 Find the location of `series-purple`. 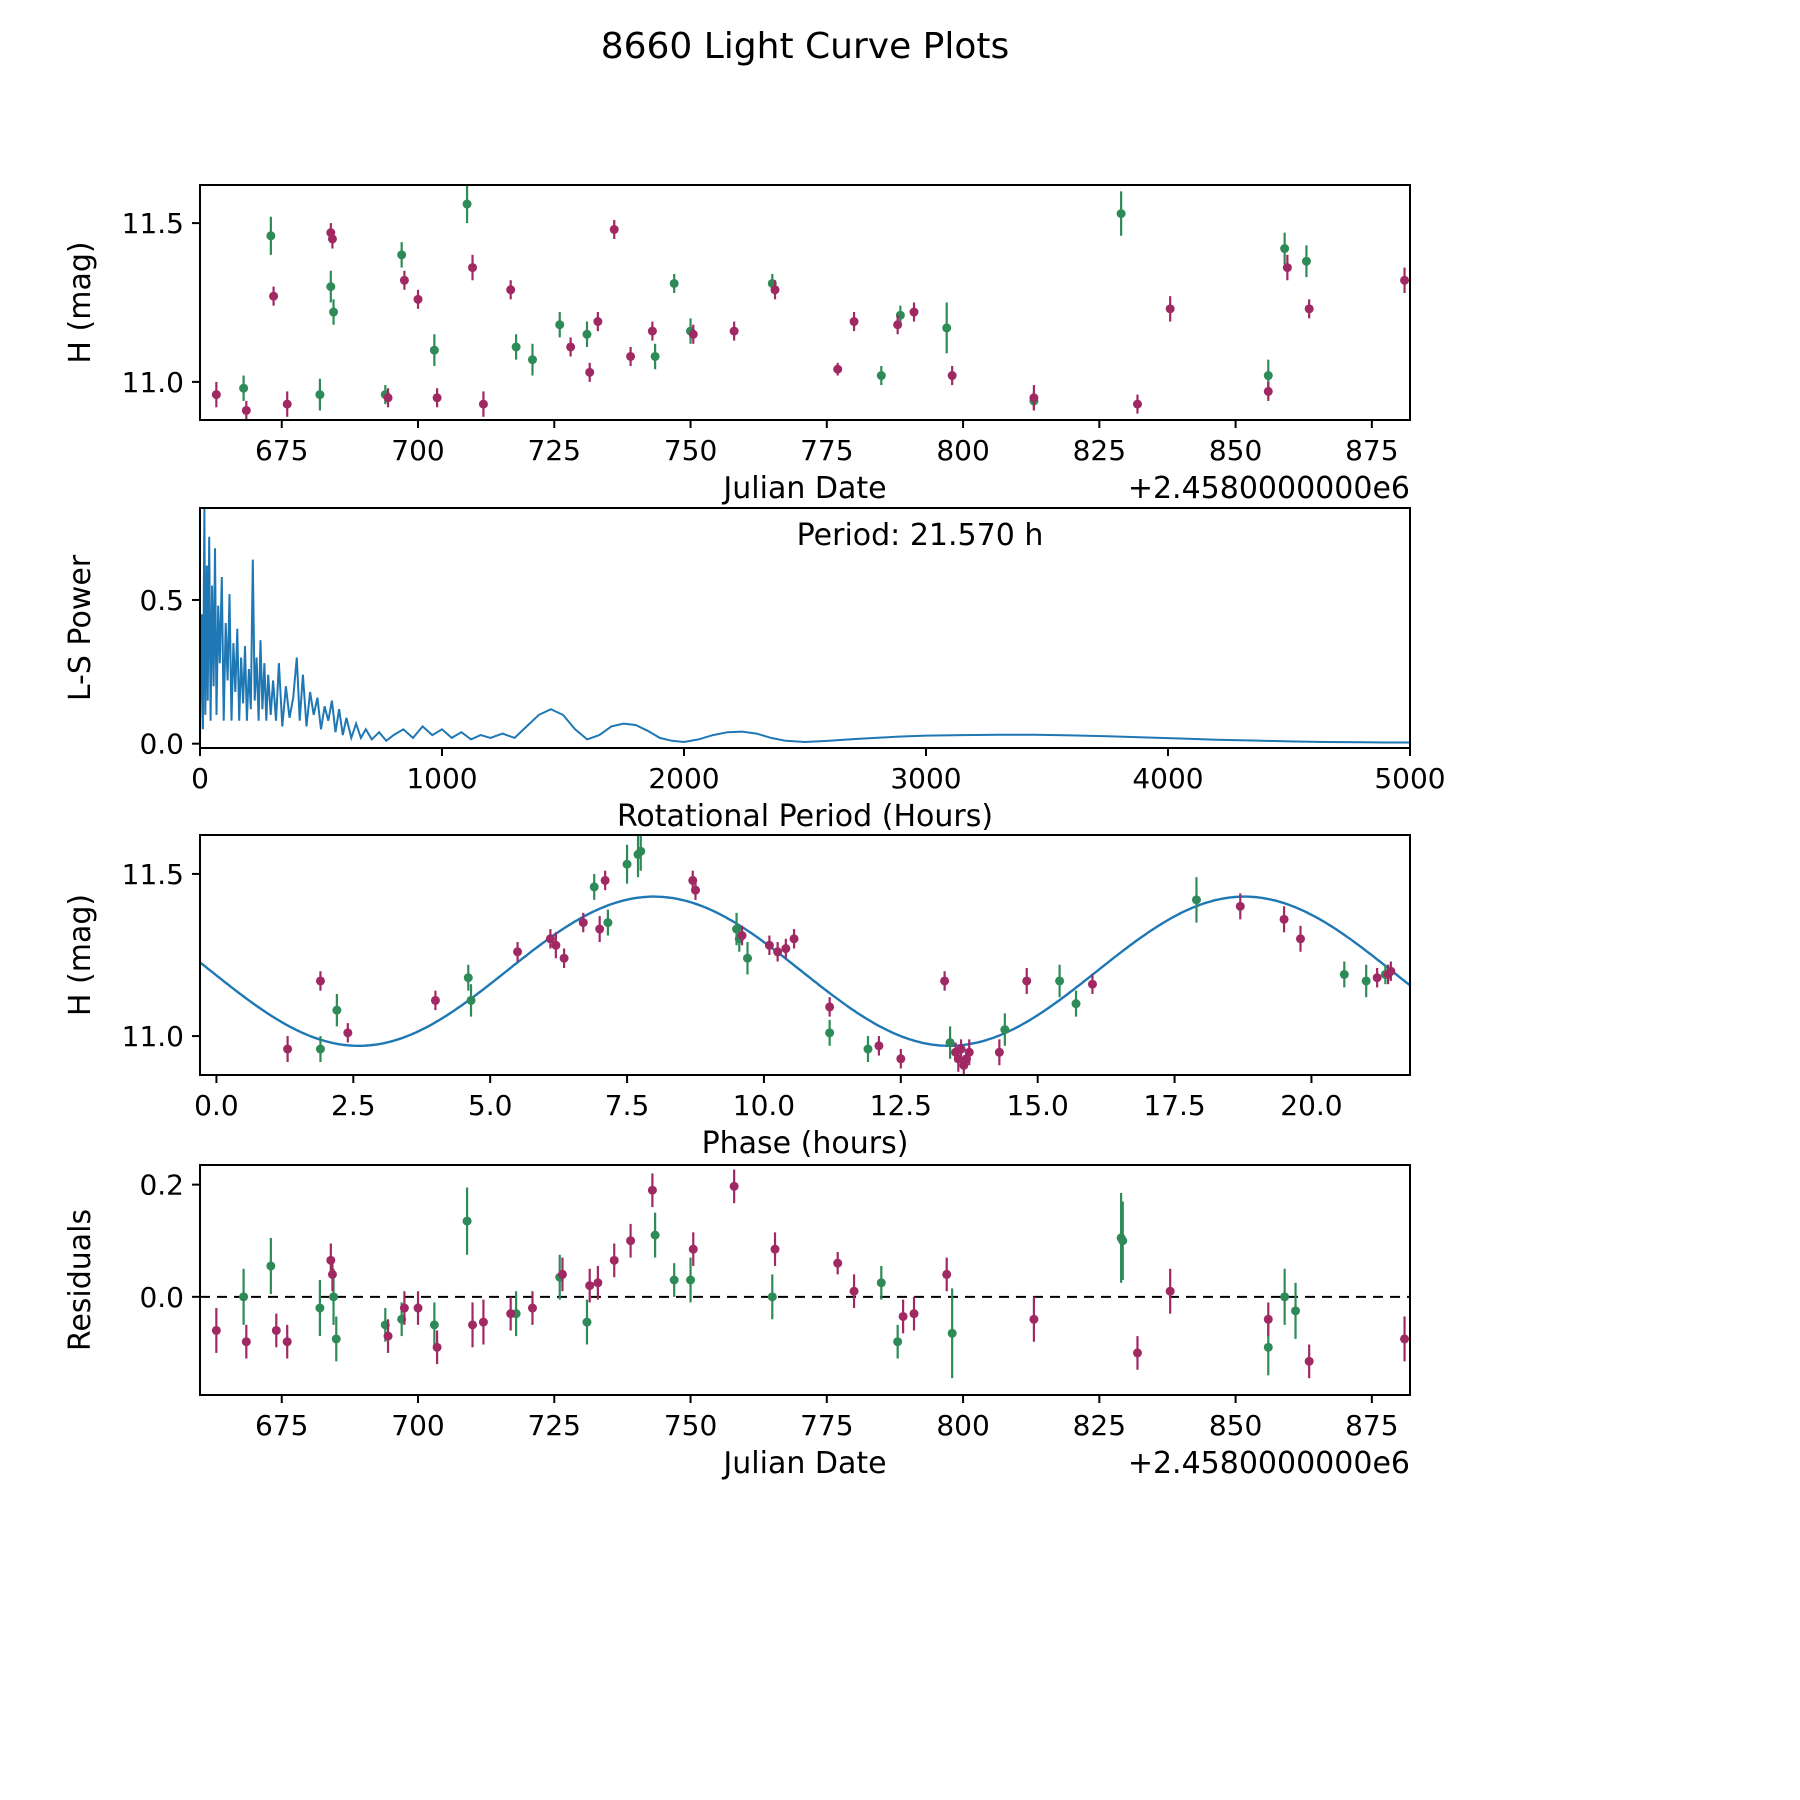

series-purple is located at coordinates (810, 1274).